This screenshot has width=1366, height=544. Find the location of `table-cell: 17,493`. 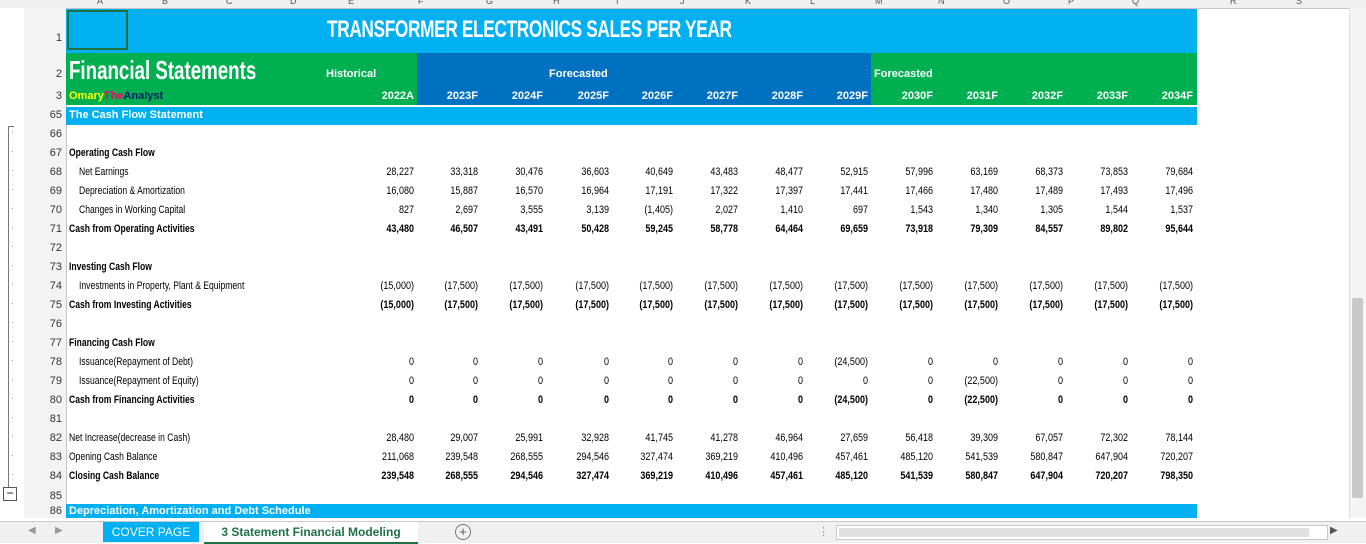

table-cell: 17,493 is located at coordinates (1114, 191).